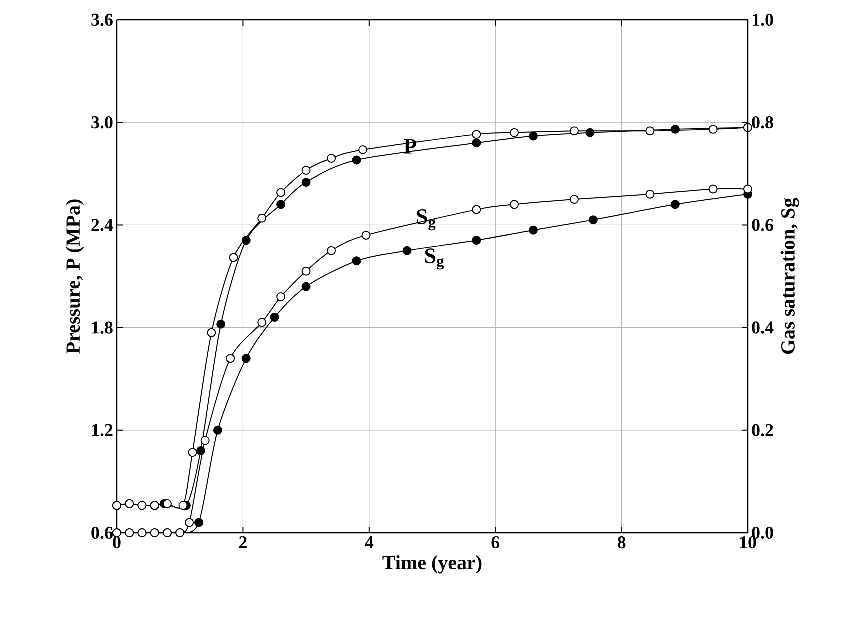 The image size is (849, 628). Describe the element at coordinates (432, 565) in the screenshot. I see `x-axis-title: Time (year)` at that location.